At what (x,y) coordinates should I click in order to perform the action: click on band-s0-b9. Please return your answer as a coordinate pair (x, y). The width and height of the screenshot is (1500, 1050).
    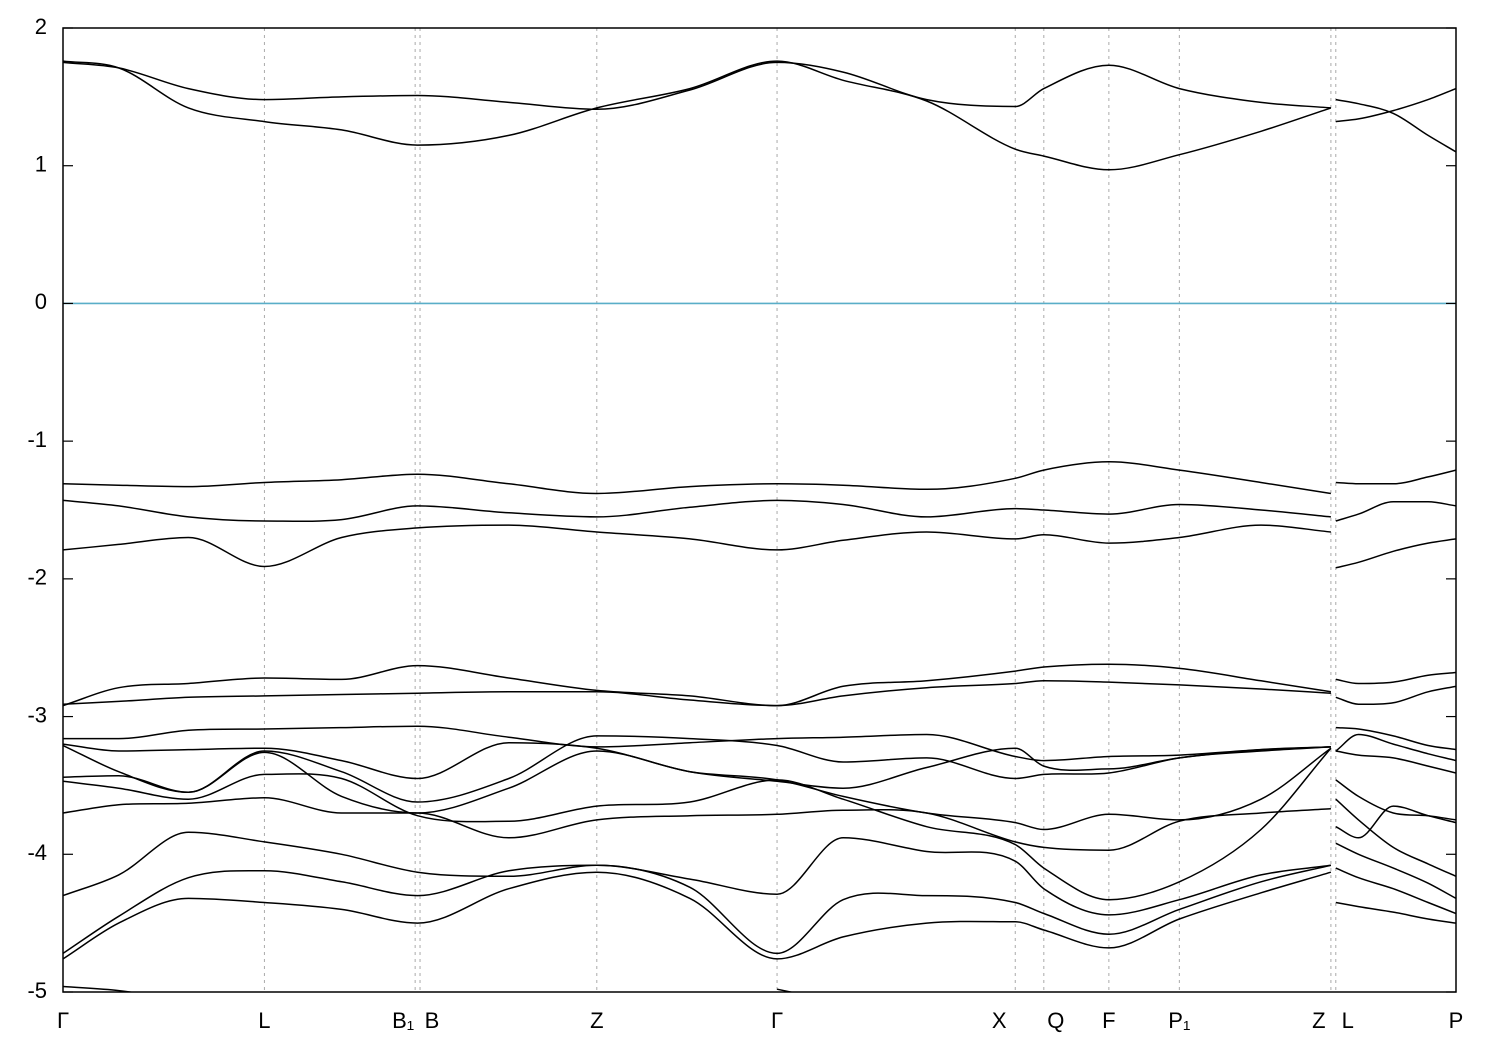
    Looking at the image, I should click on (697, 769).